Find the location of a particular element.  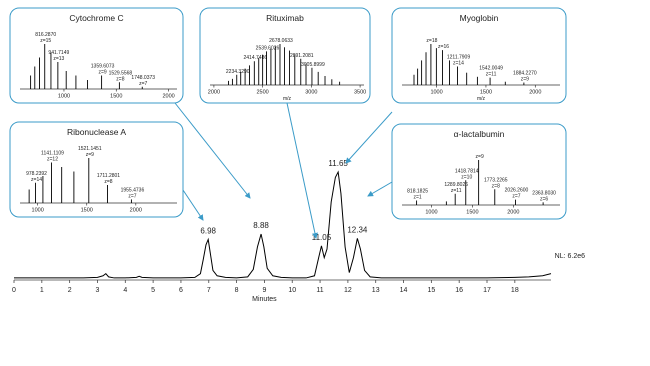

charge-label: z=10 is located at coordinates (466, 177).